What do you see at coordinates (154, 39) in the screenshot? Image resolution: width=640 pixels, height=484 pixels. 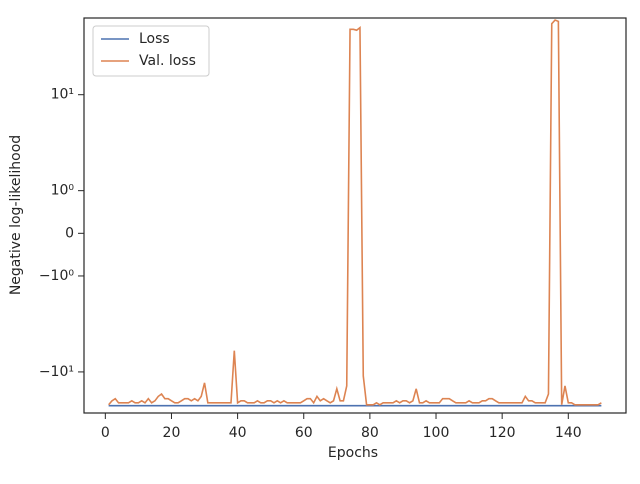 I see `legend-label: Loss` at bounding box center [154, 39].